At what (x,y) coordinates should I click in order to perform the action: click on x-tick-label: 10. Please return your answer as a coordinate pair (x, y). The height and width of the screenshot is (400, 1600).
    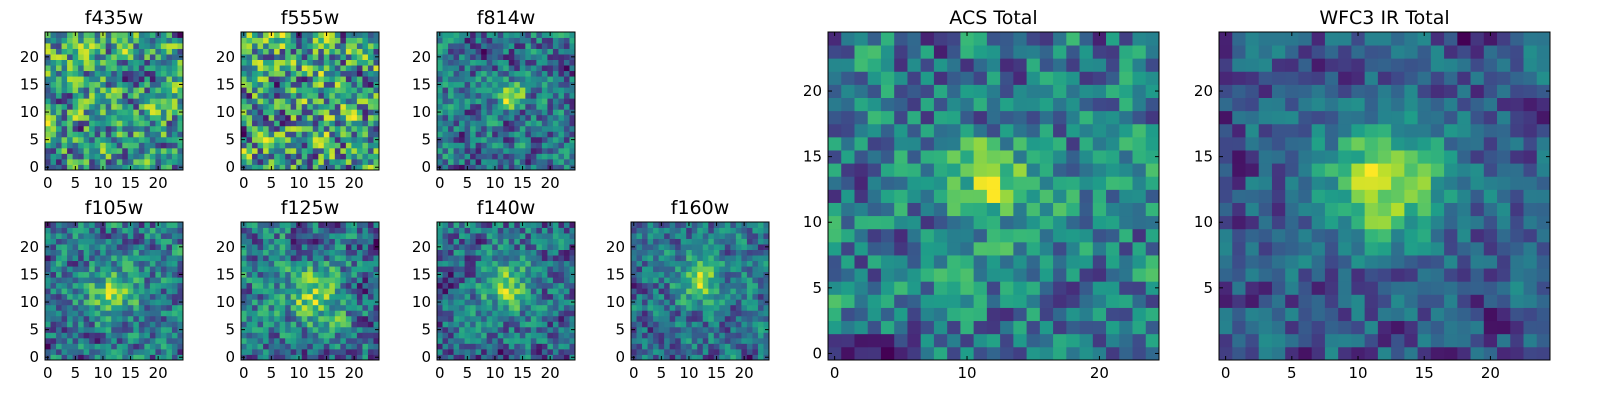
    Looking at the image, I should click on (298, 373).